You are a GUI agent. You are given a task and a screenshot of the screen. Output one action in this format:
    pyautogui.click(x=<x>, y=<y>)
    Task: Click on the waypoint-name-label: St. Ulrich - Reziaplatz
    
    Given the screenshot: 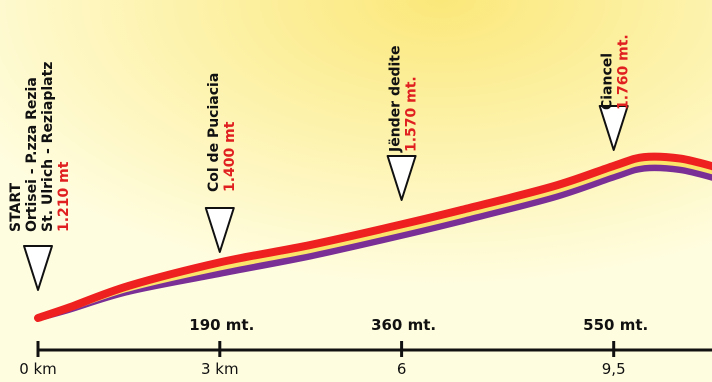 What is the action you would take?
    pyautogui.click(x=48, y=147)
    